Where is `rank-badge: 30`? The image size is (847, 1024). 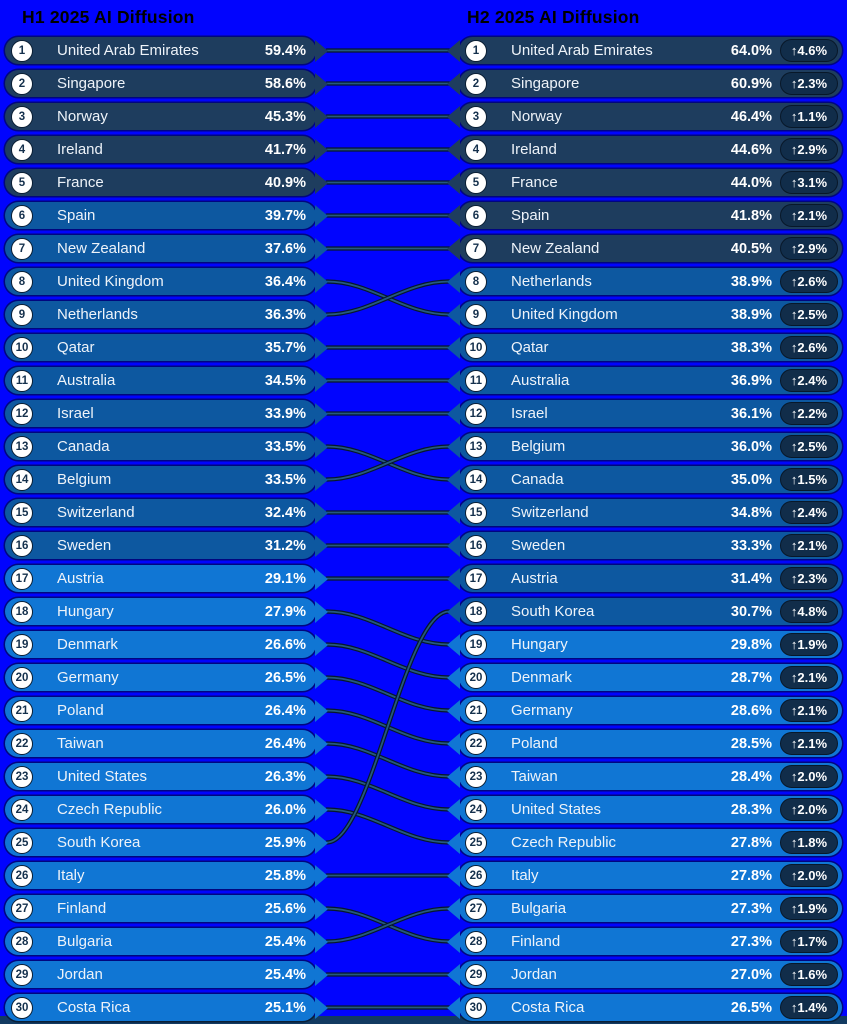 rank-badge: 30 is located at coordinates (476, 1007).